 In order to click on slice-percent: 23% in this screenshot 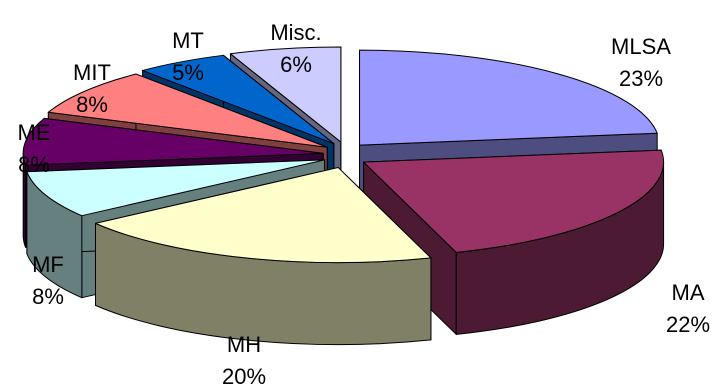, I will do `click(641, 78)`.